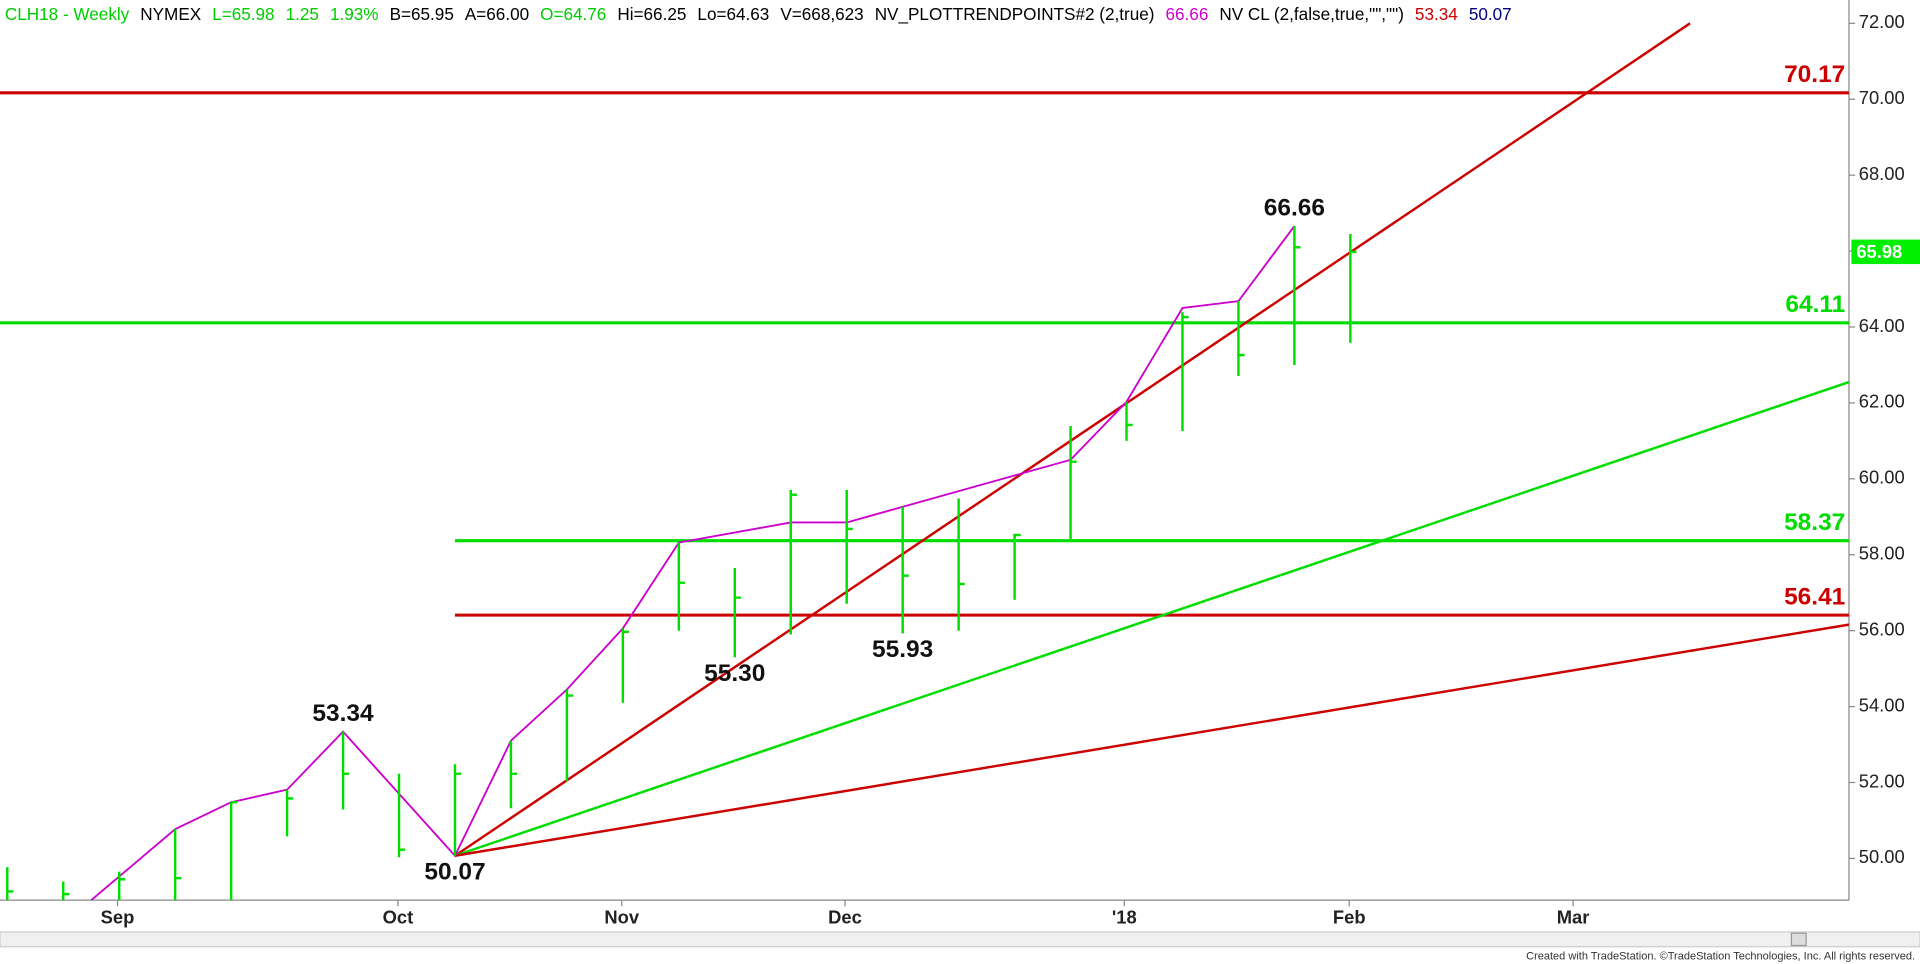  What do you see at coordinates (1436, 13) in the screenshot?
I see `header-item: 53.34` at bounding box center [1436, 13].